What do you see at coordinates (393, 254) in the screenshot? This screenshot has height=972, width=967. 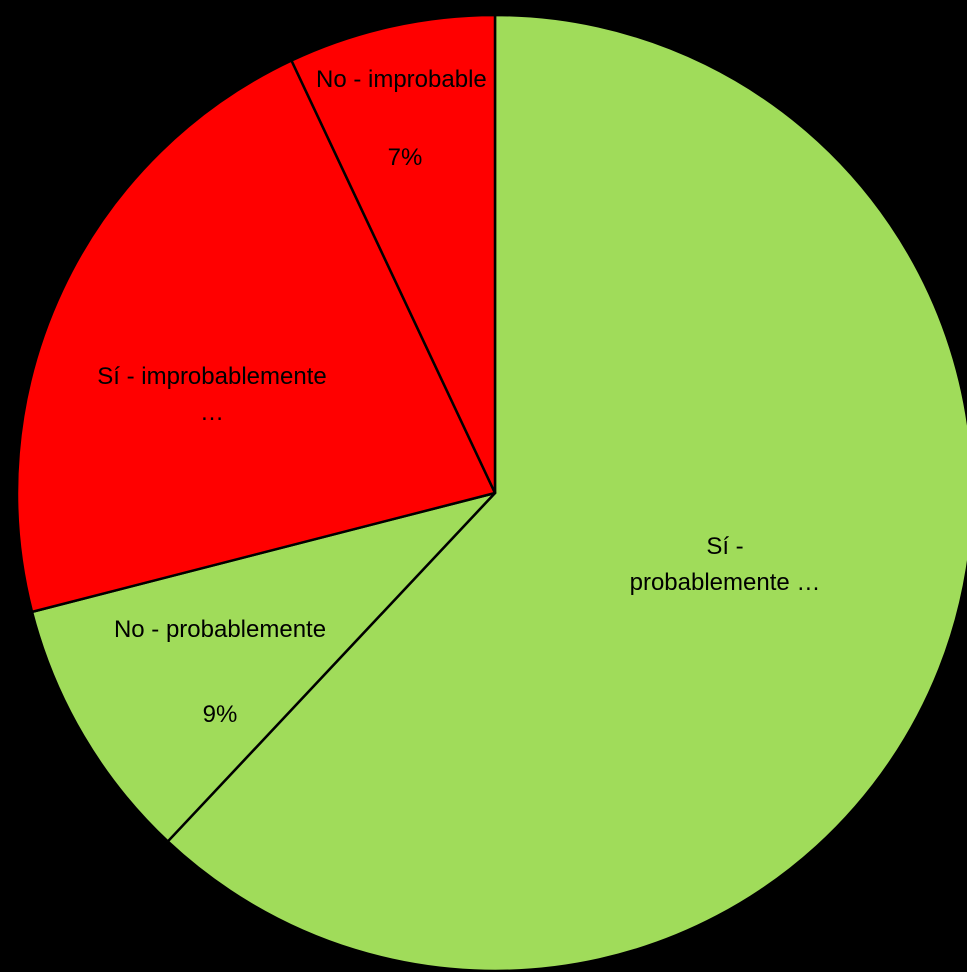 I see `pie-slice` at bounding box center [393, 254].